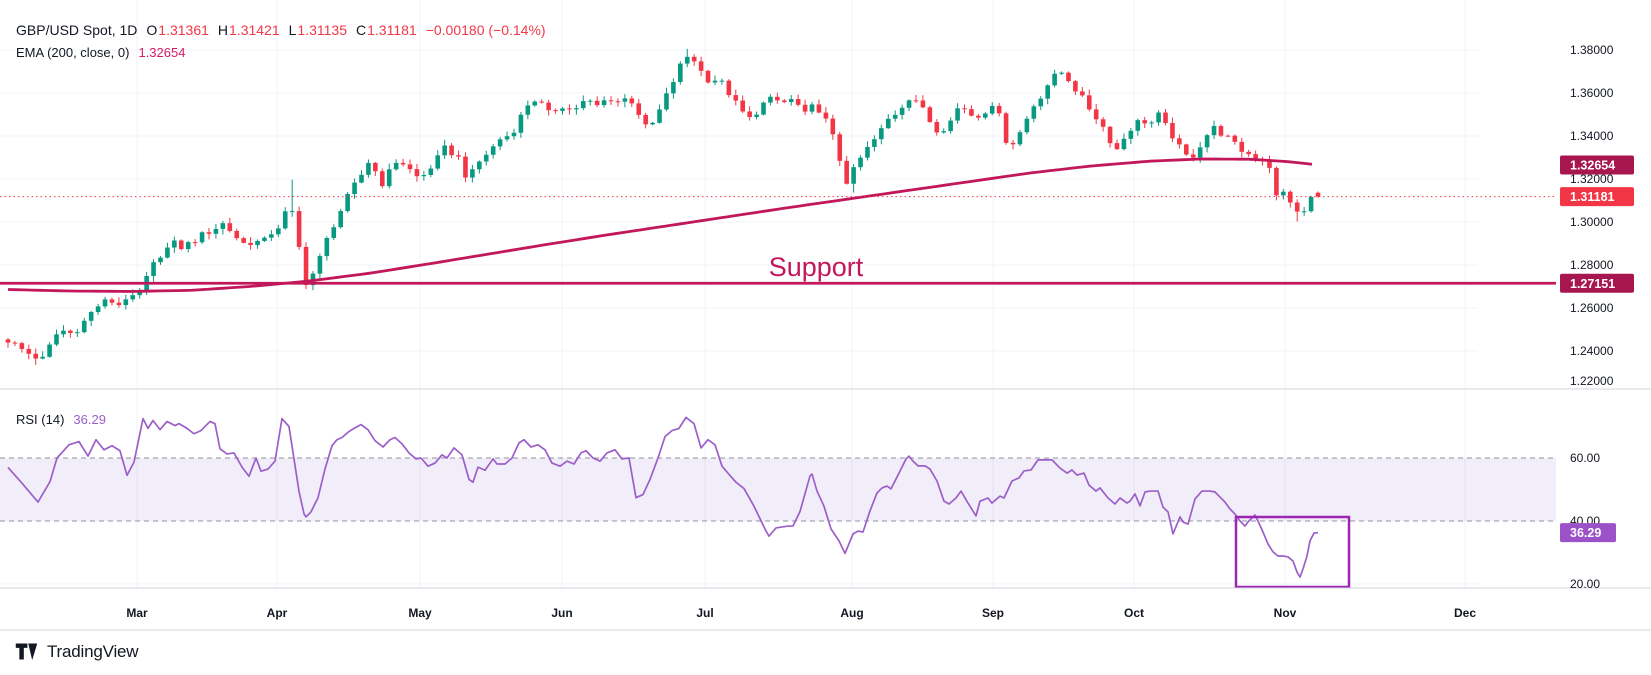  What do you see at coordinates (162, 52) in the screenshot?
I see `ema-value: 1.32654` at bounding box center [162, 52].